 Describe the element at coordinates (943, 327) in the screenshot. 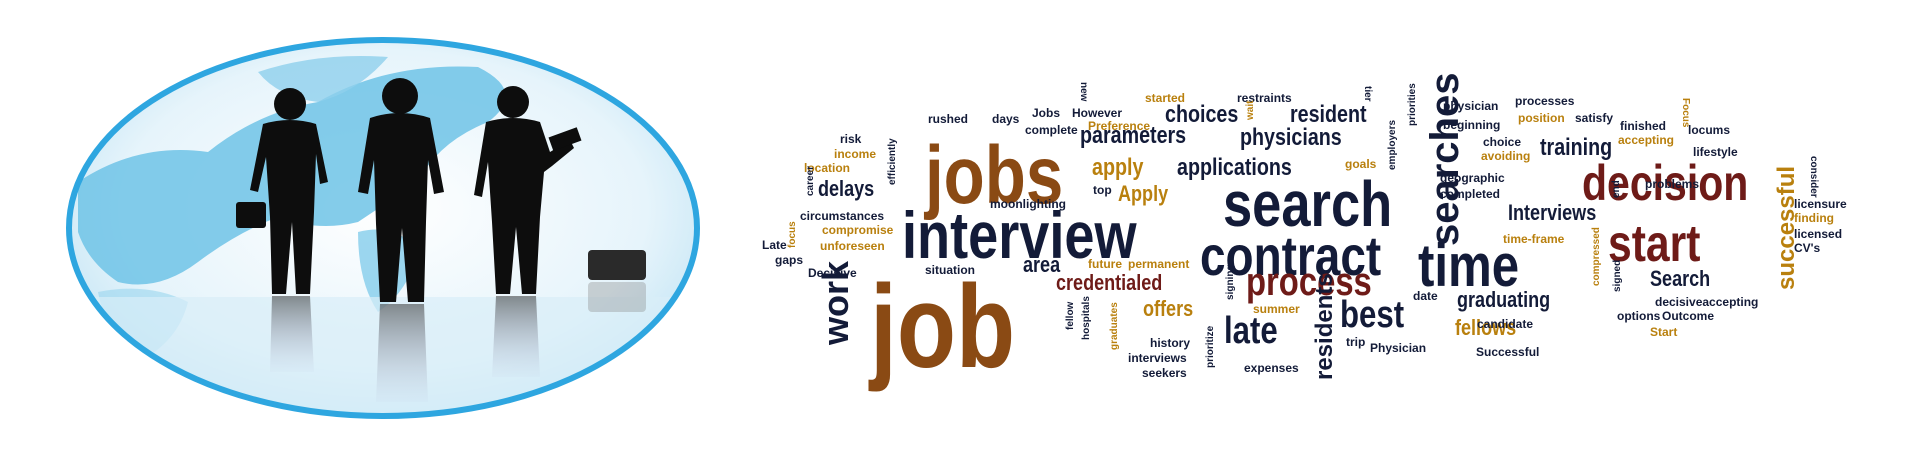

I see `word-job: job` at that location.